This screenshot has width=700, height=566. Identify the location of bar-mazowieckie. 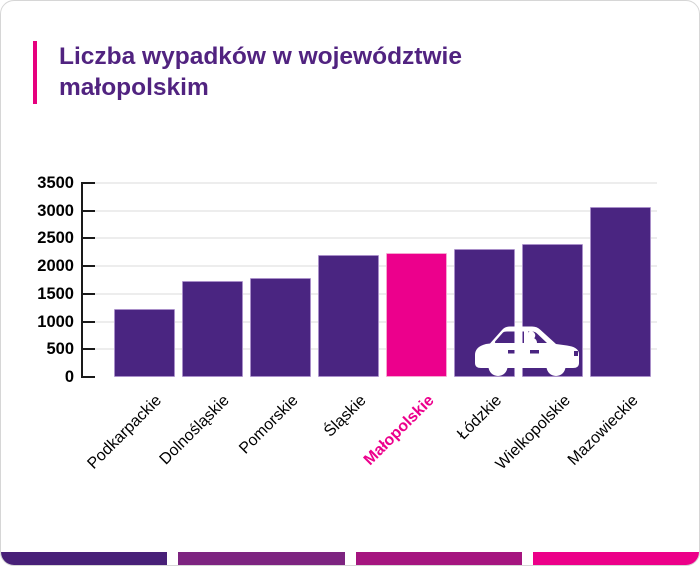
(621, 291).